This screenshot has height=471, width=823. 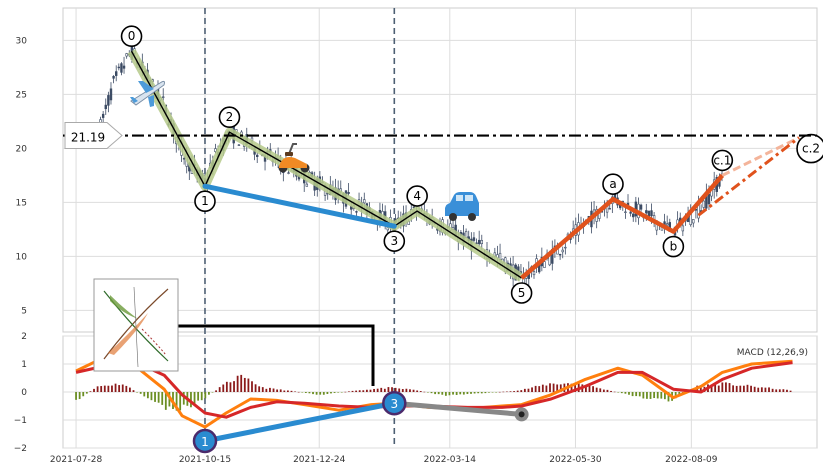 What do you see at coordinates (205, 460) in the screenshot?
I see `x-tick-label: 2021-10-15` at bounding box center [205, 460].